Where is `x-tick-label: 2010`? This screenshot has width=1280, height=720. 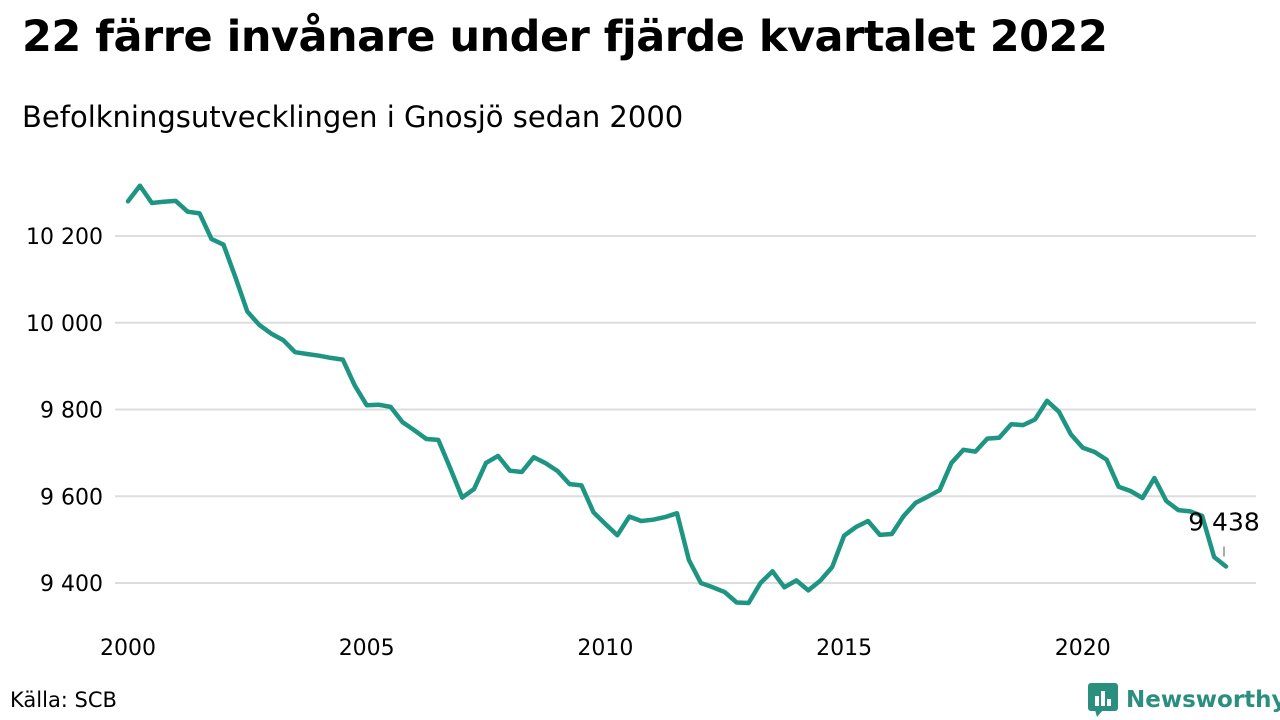
x-tick-label: 2010 is located at coordinates (605, 648).